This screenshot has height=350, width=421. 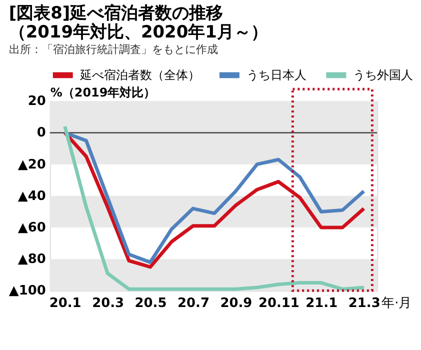 I want to click on y-axis-title: %（2019年対比）, so click(x=103, y=93).